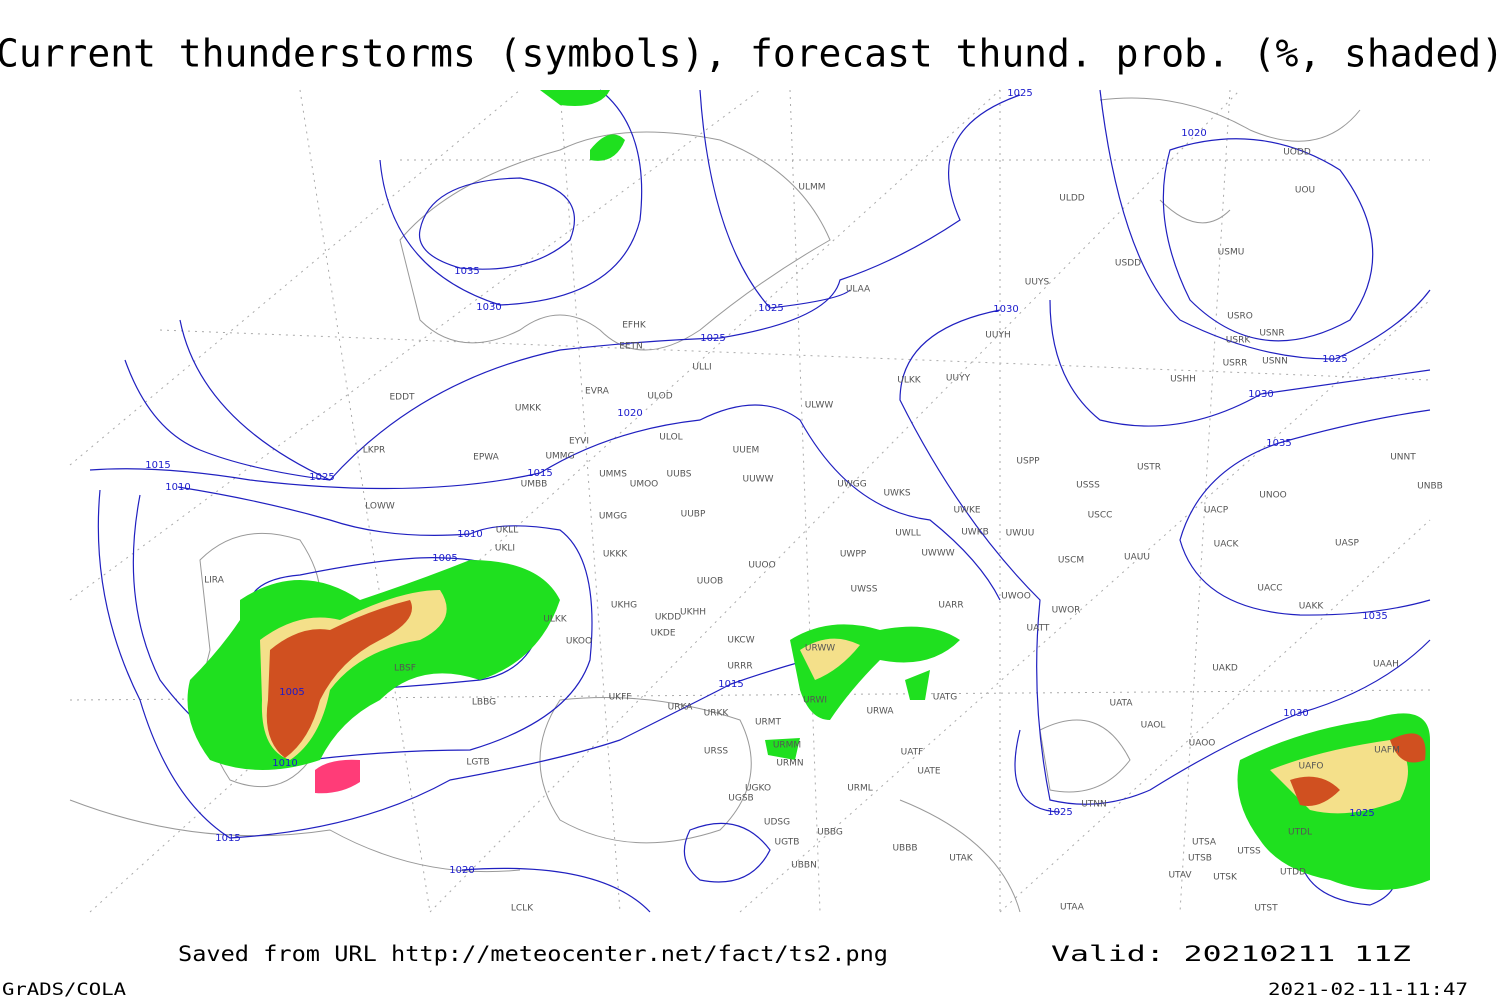 This screenshot has width=1500, height=1000. I want to click on station-label: LIRA, so click(214, 581).